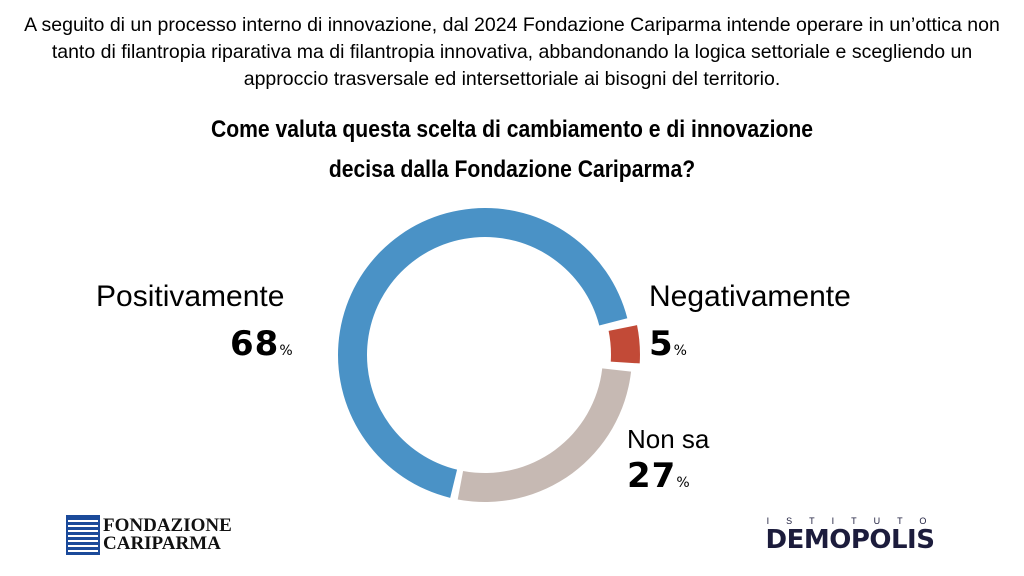  What do you see at coordinates (544, 435) in the screenshot?
I see `slice-non-sa` at bounding box center [544, 435].